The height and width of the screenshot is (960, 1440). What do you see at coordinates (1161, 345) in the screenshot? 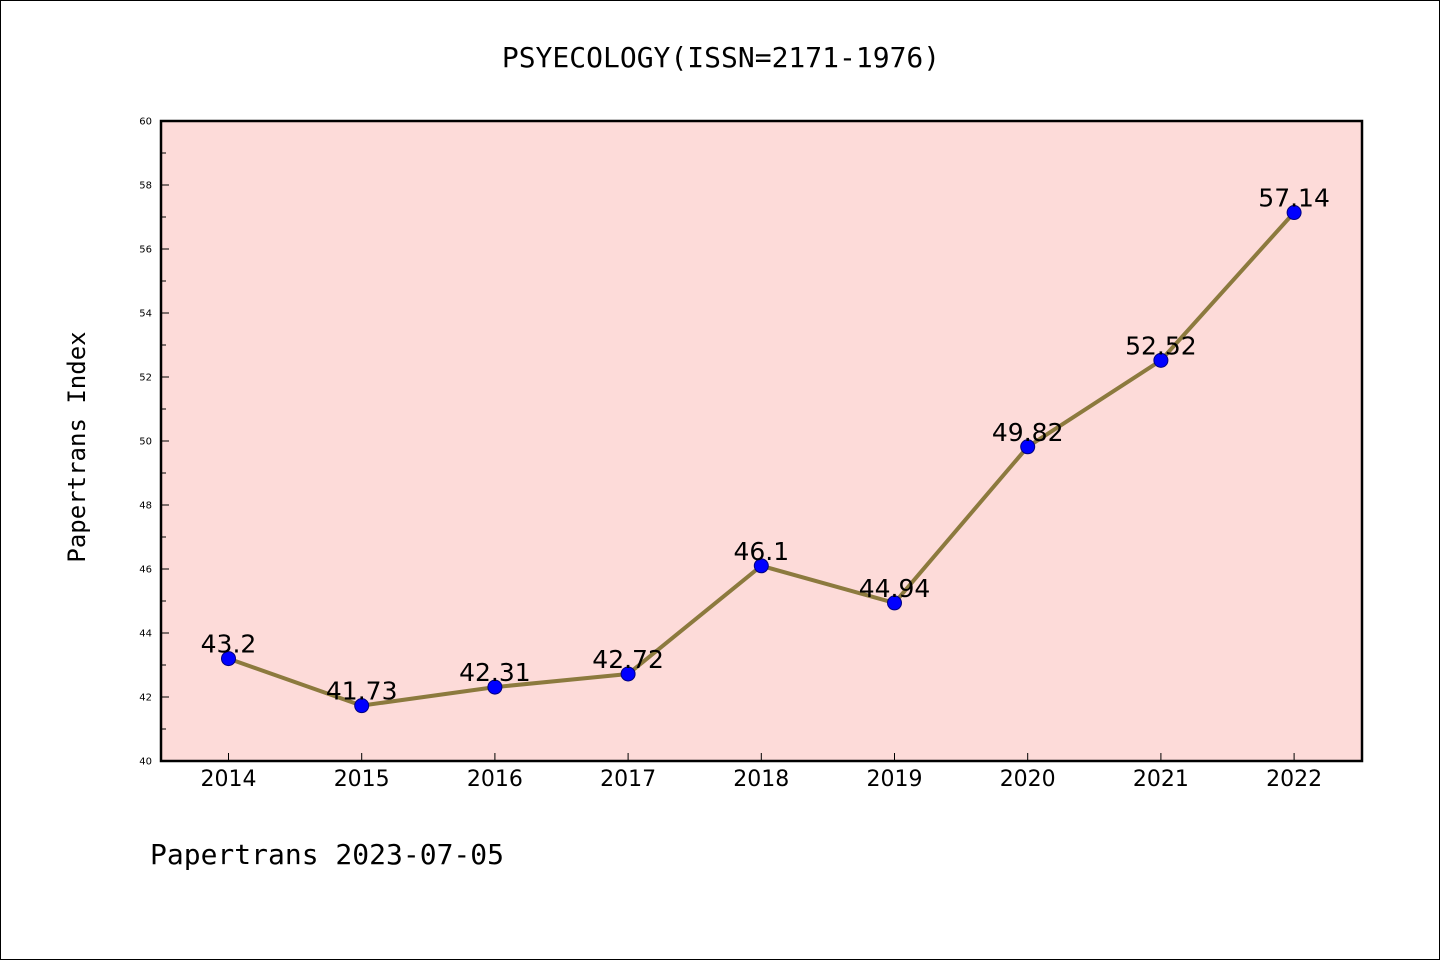
I see `data-label: 52.52` at bounding box center [1161, 345].